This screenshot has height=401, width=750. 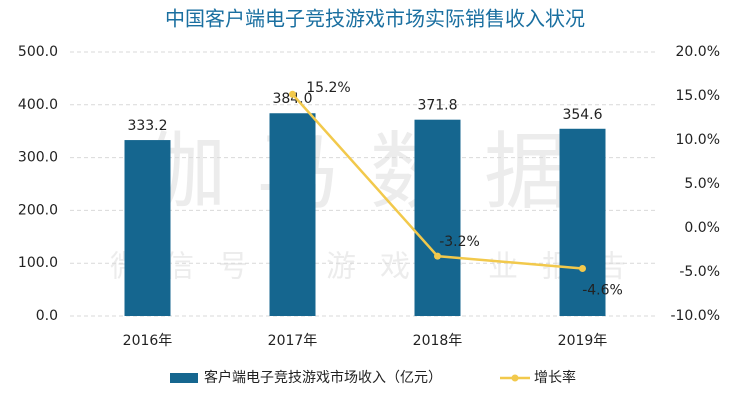 I want to click on x-tick-label: 2019年, so click(x=583, y=341).